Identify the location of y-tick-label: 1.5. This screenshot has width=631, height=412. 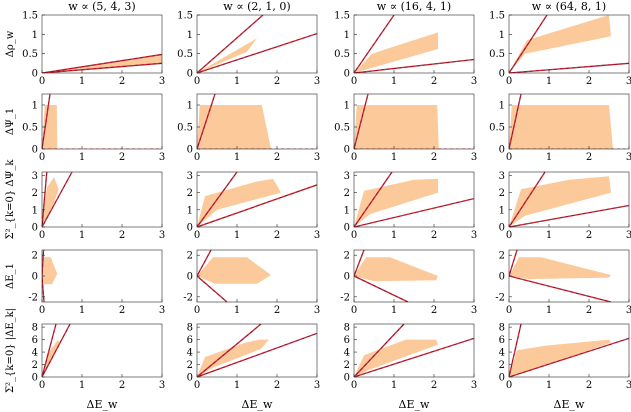
(30, 16).